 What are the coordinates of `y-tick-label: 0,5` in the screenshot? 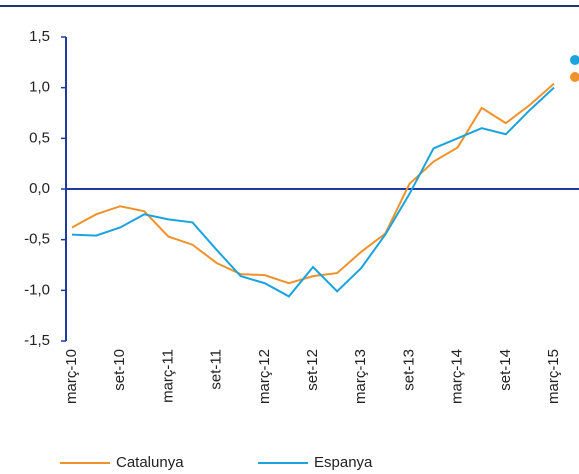 It's located at (39, 137).